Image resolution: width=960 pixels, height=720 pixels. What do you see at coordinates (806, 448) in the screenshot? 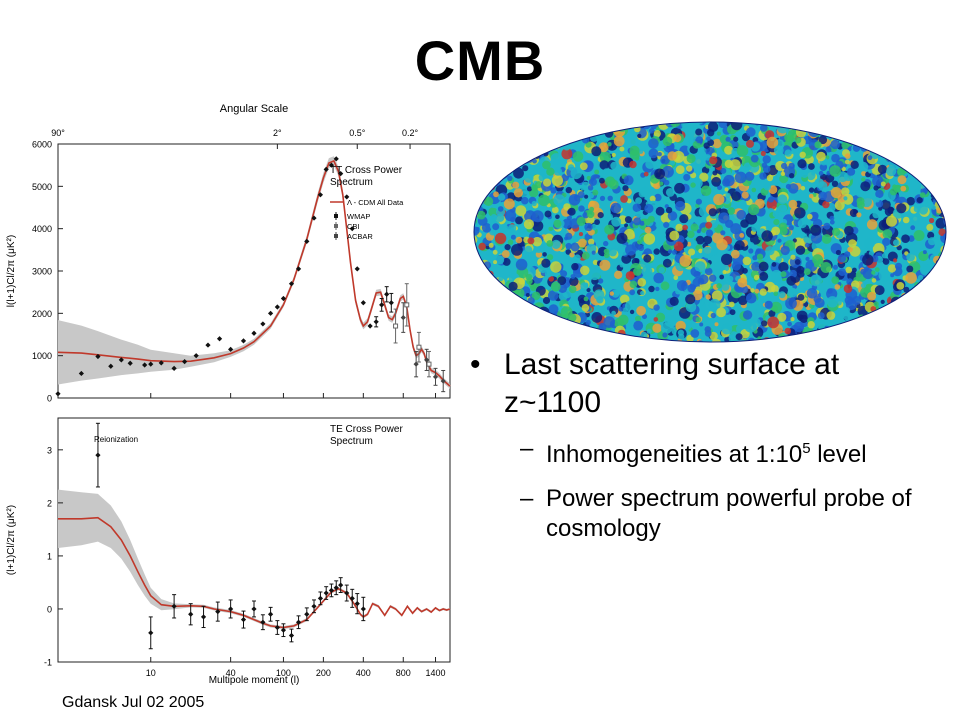
I see `bullet-sub-1-exponent: 5` at bounding box center [806, 448].